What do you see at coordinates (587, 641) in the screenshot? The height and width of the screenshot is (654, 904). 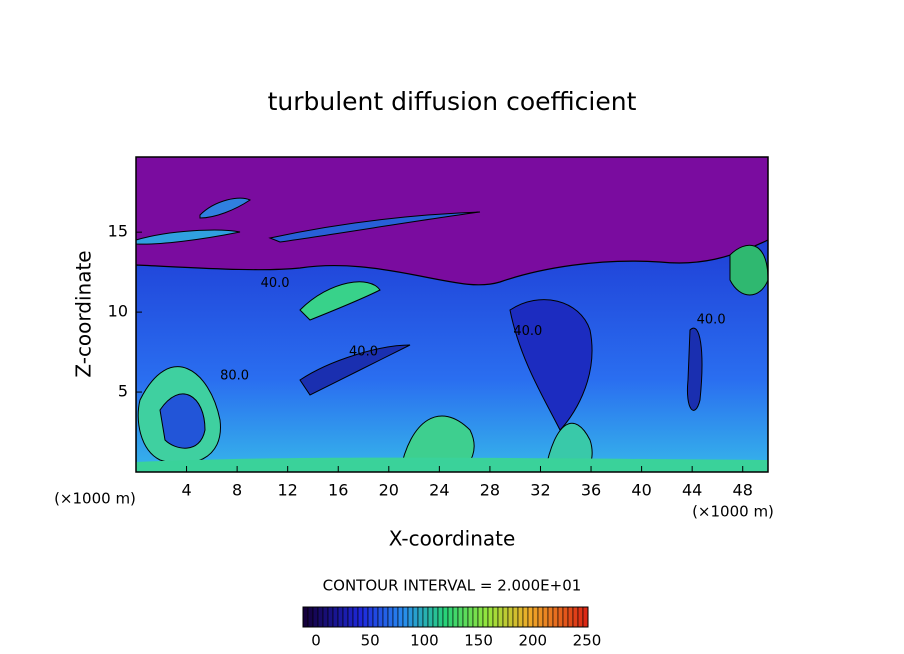 I see `colorbar-tick-label: 250` at bounding box center [587, 641].